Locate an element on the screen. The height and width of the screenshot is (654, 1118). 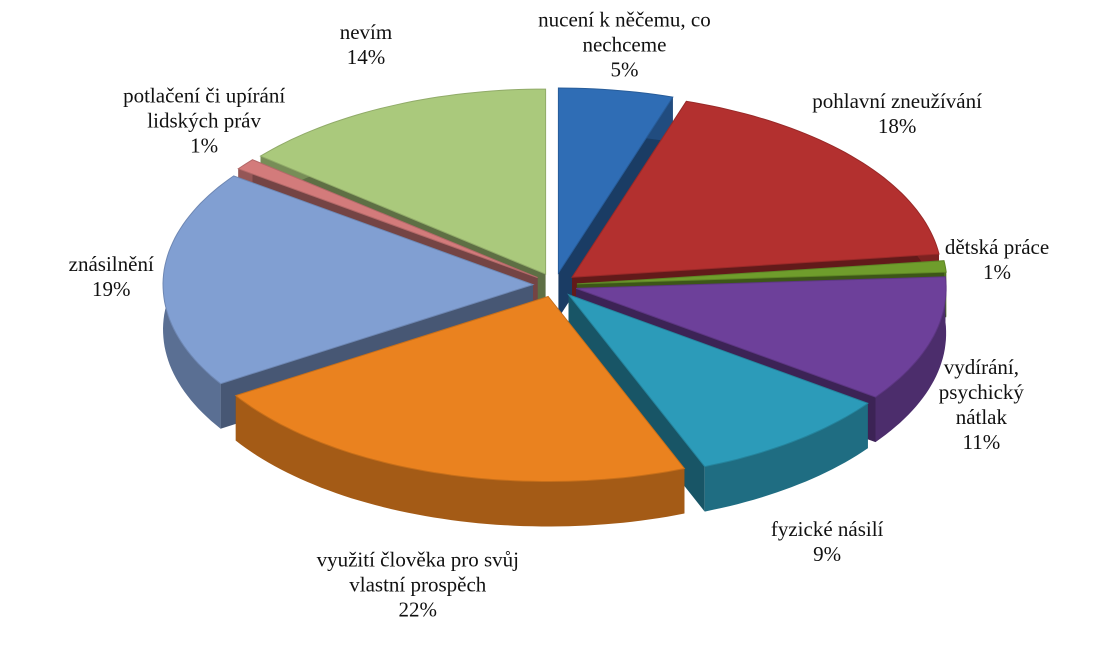
slice-label: nevím 14% is located at coordinates (366, 45).